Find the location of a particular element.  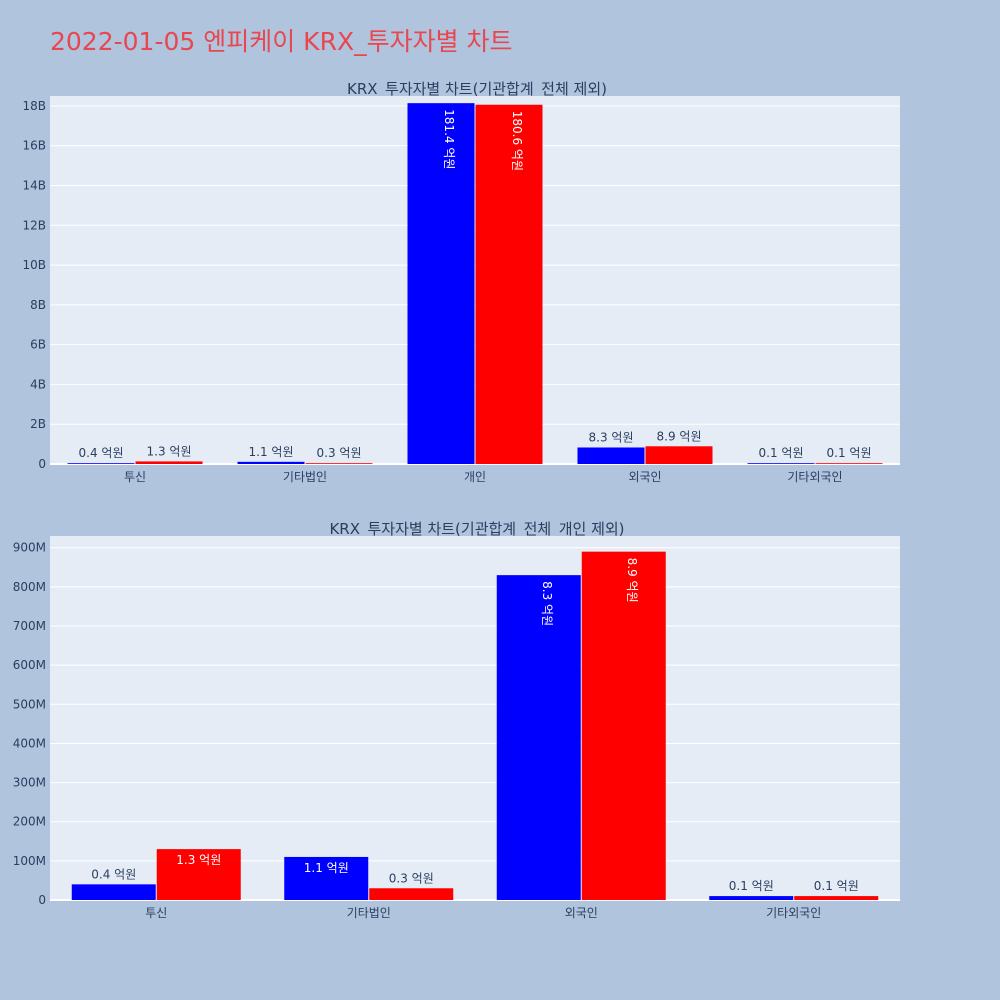

y-tick-label: 400M is located at coordinates (29, 743).